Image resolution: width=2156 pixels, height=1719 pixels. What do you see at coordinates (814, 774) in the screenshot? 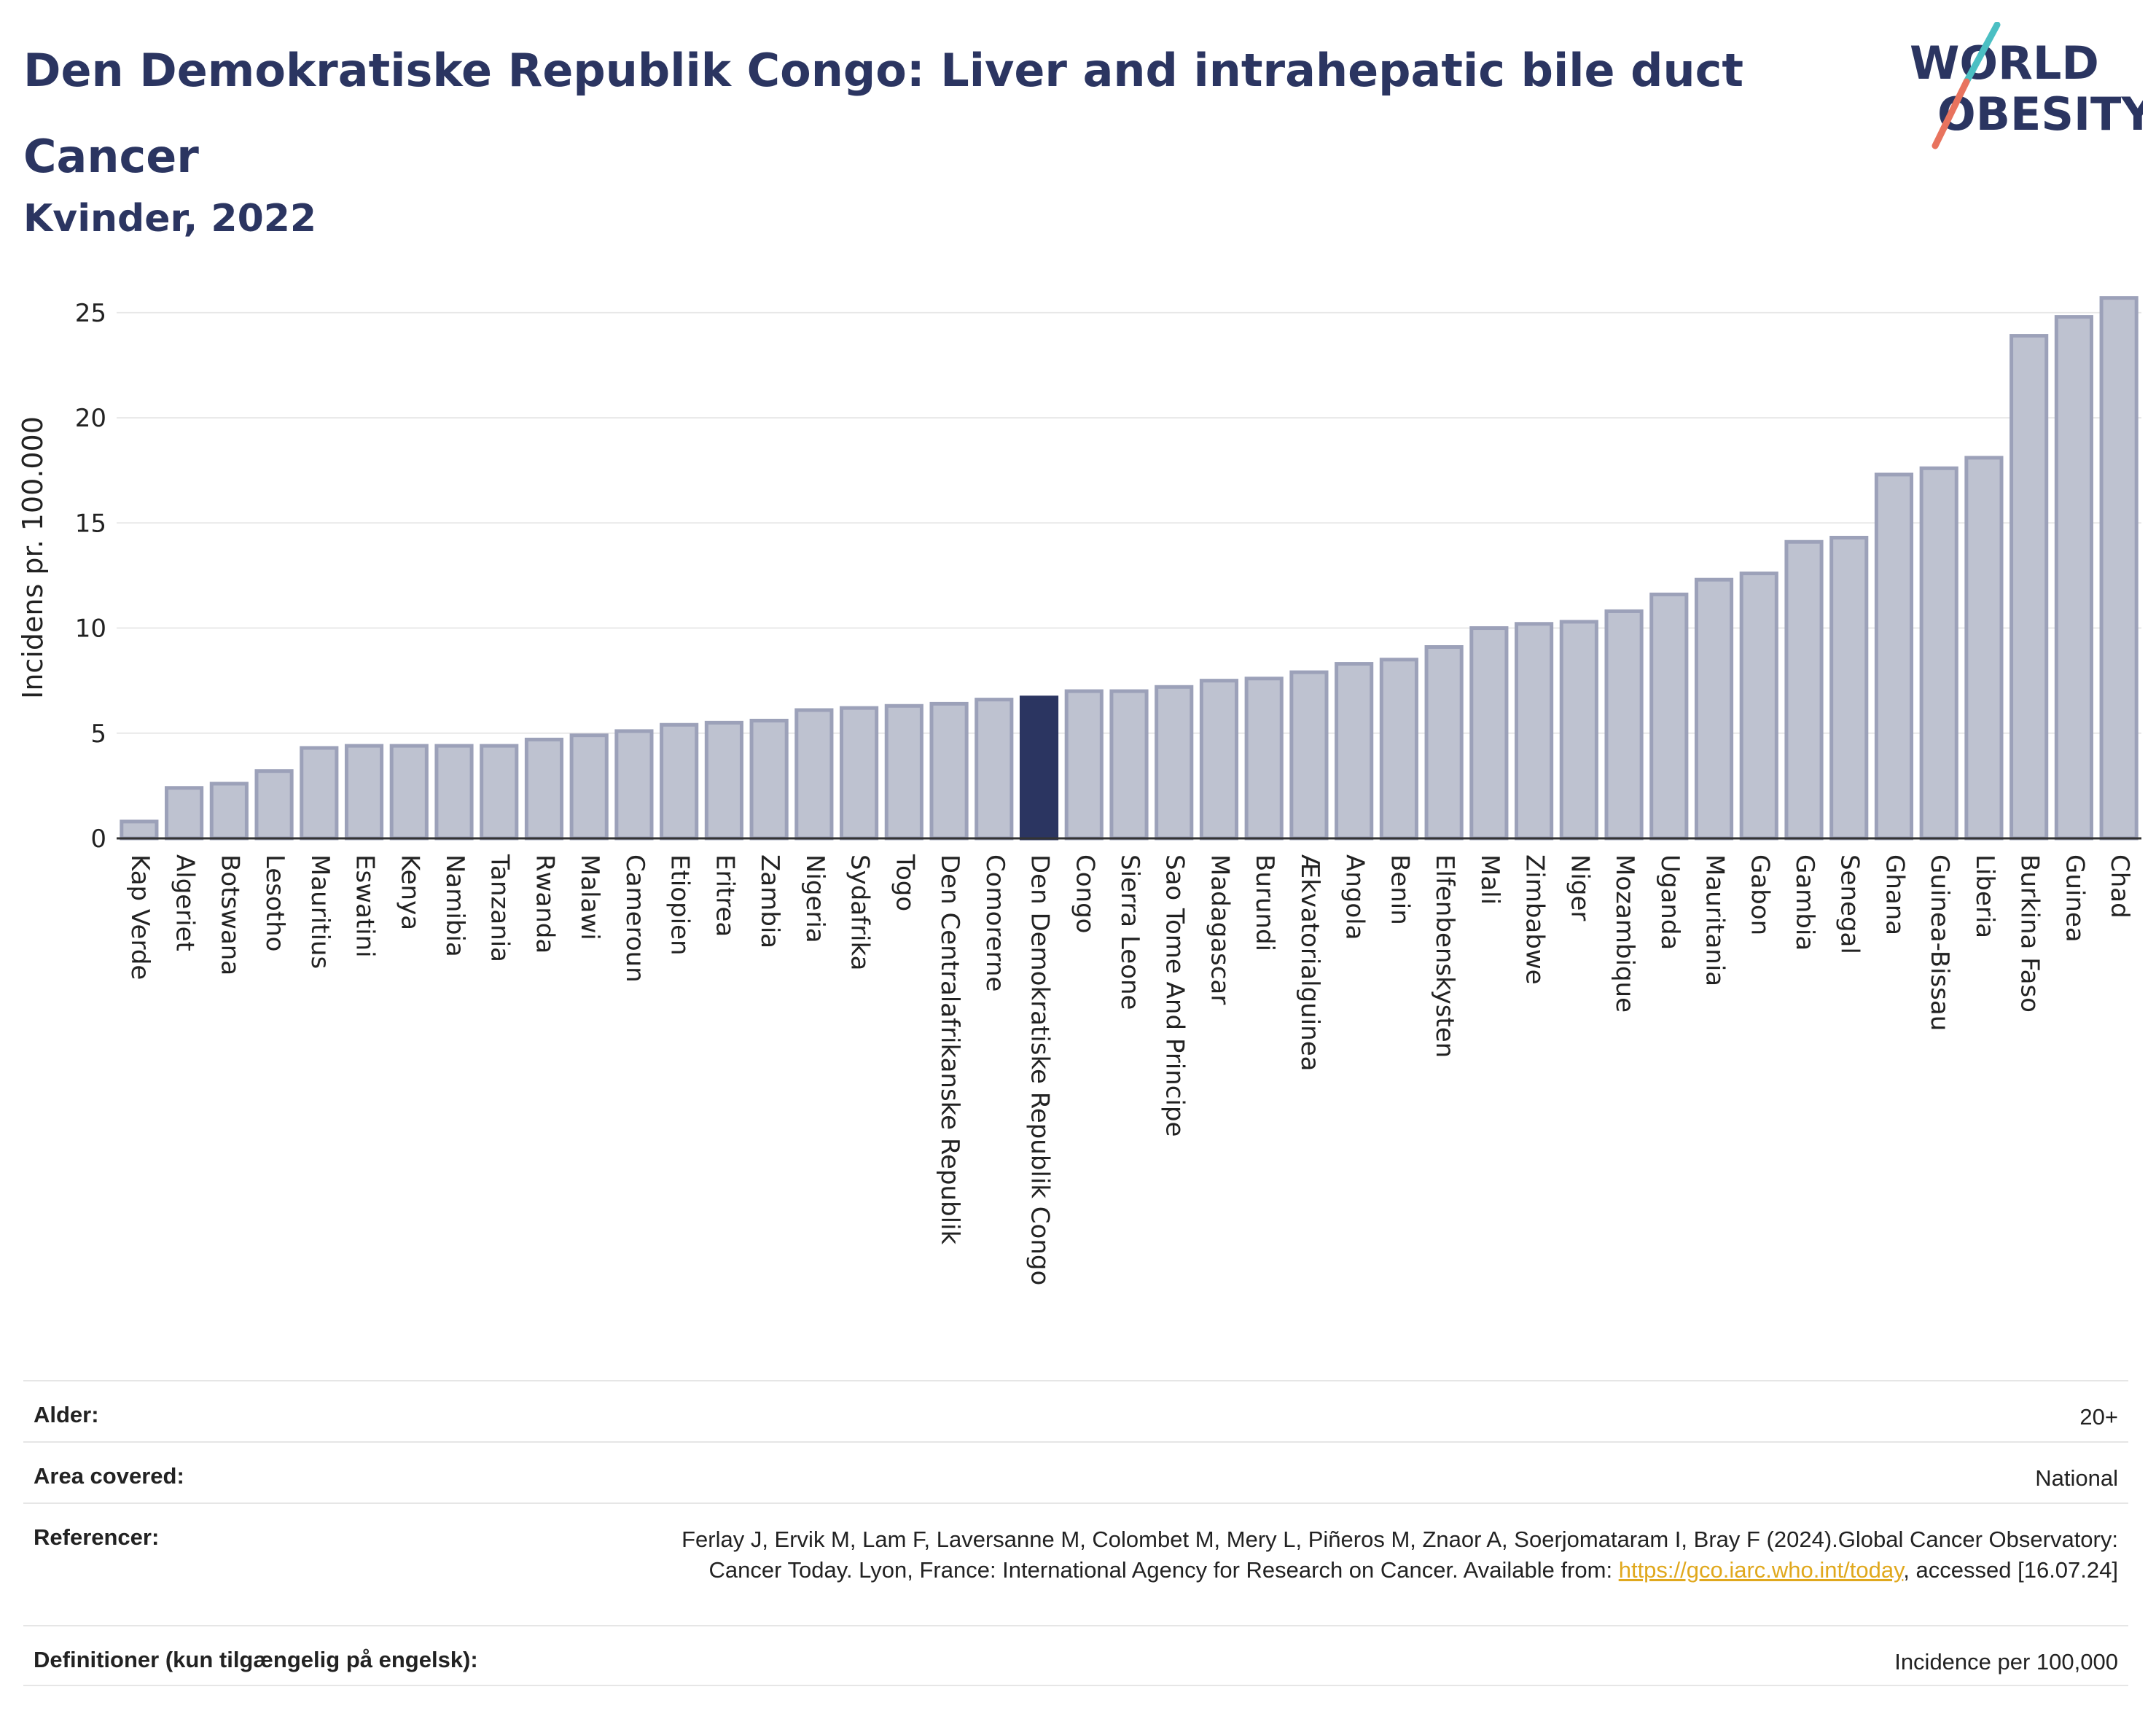
I see `bar-nigeria` at bounding box center [814, 774].